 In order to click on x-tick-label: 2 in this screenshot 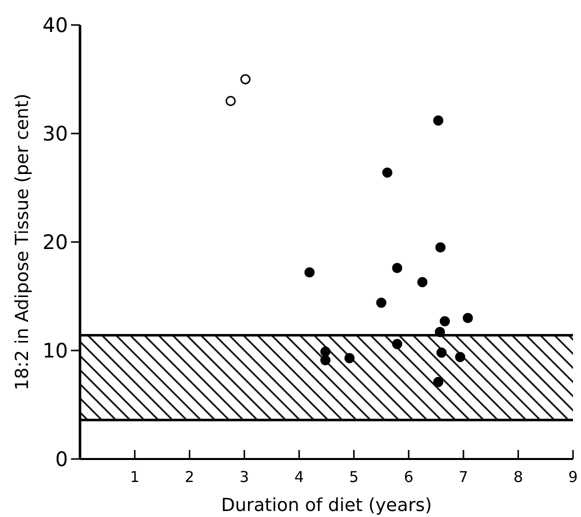, I will do `click(189, 477)`.